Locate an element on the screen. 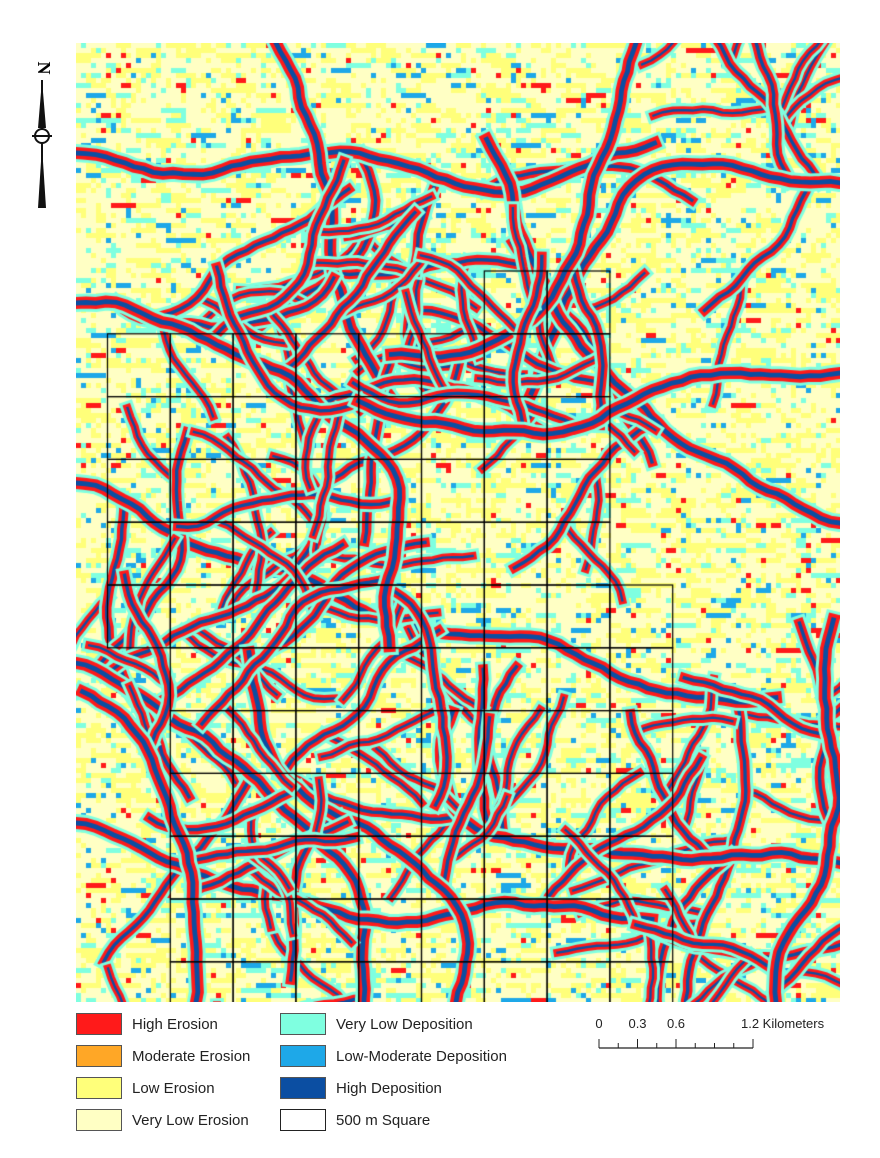  legend-item-low-erosion: Low Erosion is located at coordinates (145, 1088).